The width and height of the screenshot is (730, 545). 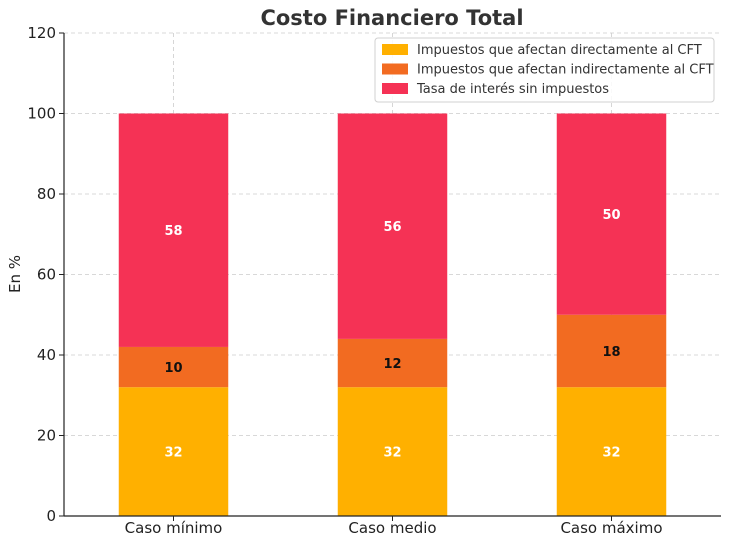 What do you see at coordinates (41, 114) in the screenshot?
I see `y-tick-label: 100` at bounding box center [41, 114].